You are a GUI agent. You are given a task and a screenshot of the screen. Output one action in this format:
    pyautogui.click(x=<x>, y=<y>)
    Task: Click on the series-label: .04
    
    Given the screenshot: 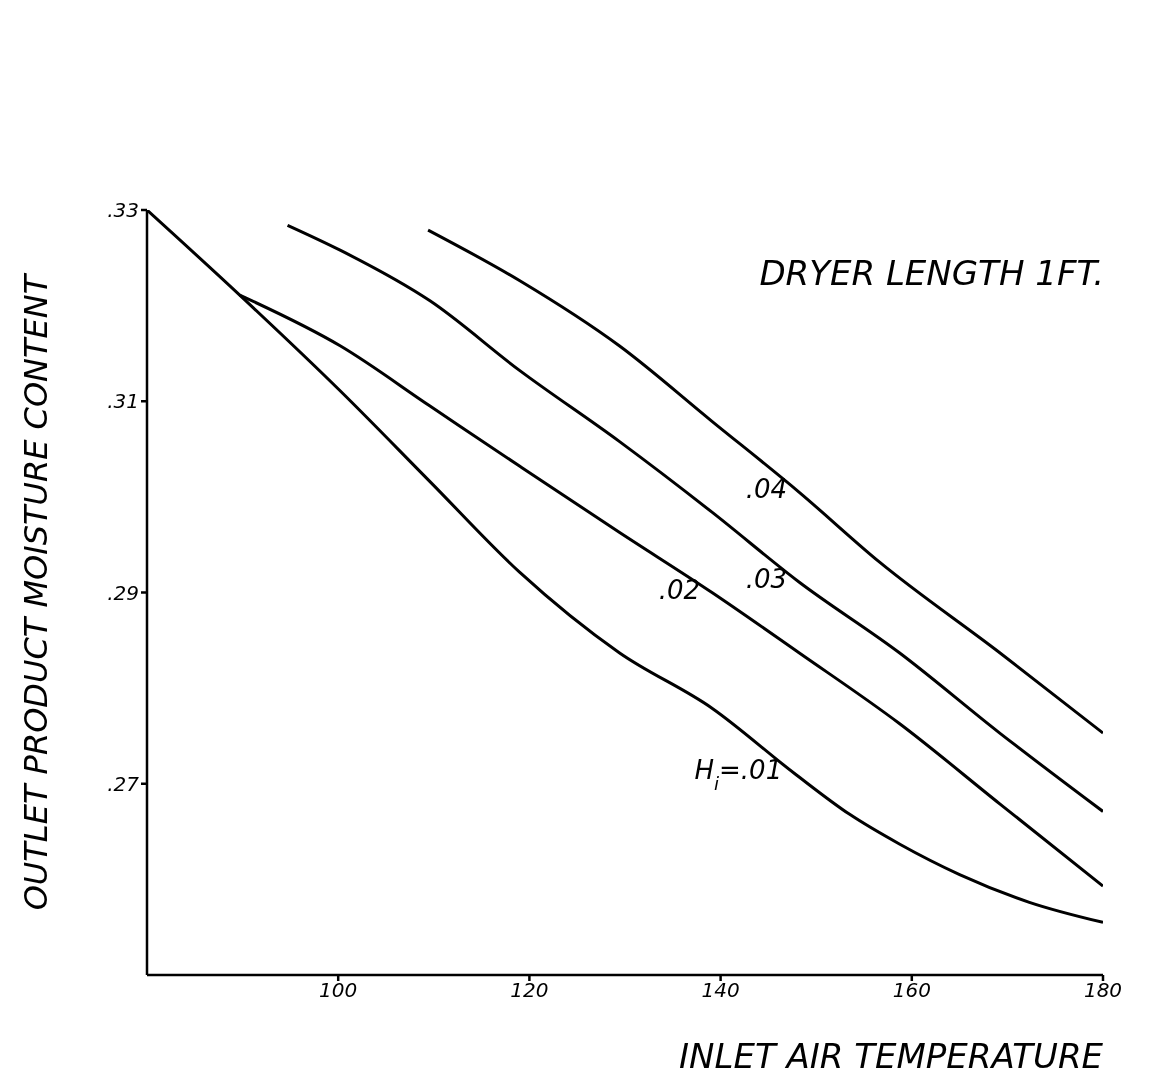 What is the action you would take?
    pyautogui.click(x=766, y=489)
    